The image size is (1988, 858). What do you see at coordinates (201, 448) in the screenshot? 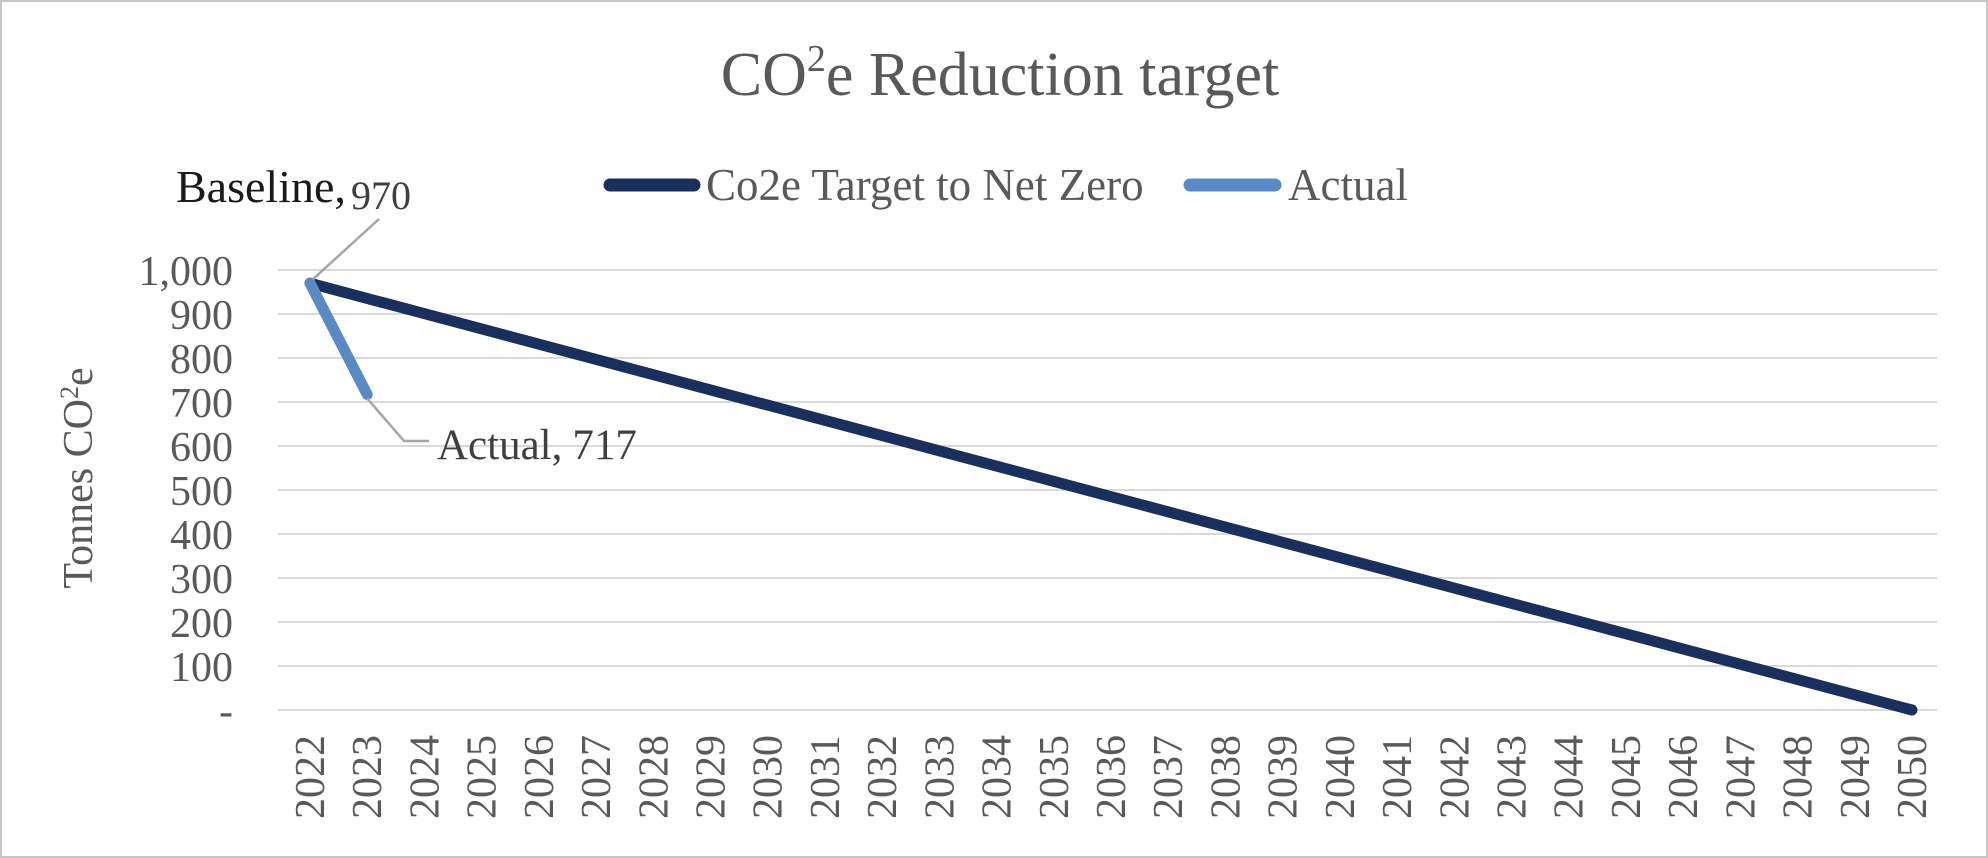
I see `y-tick-label: 600` at bounding box center [201, 448].